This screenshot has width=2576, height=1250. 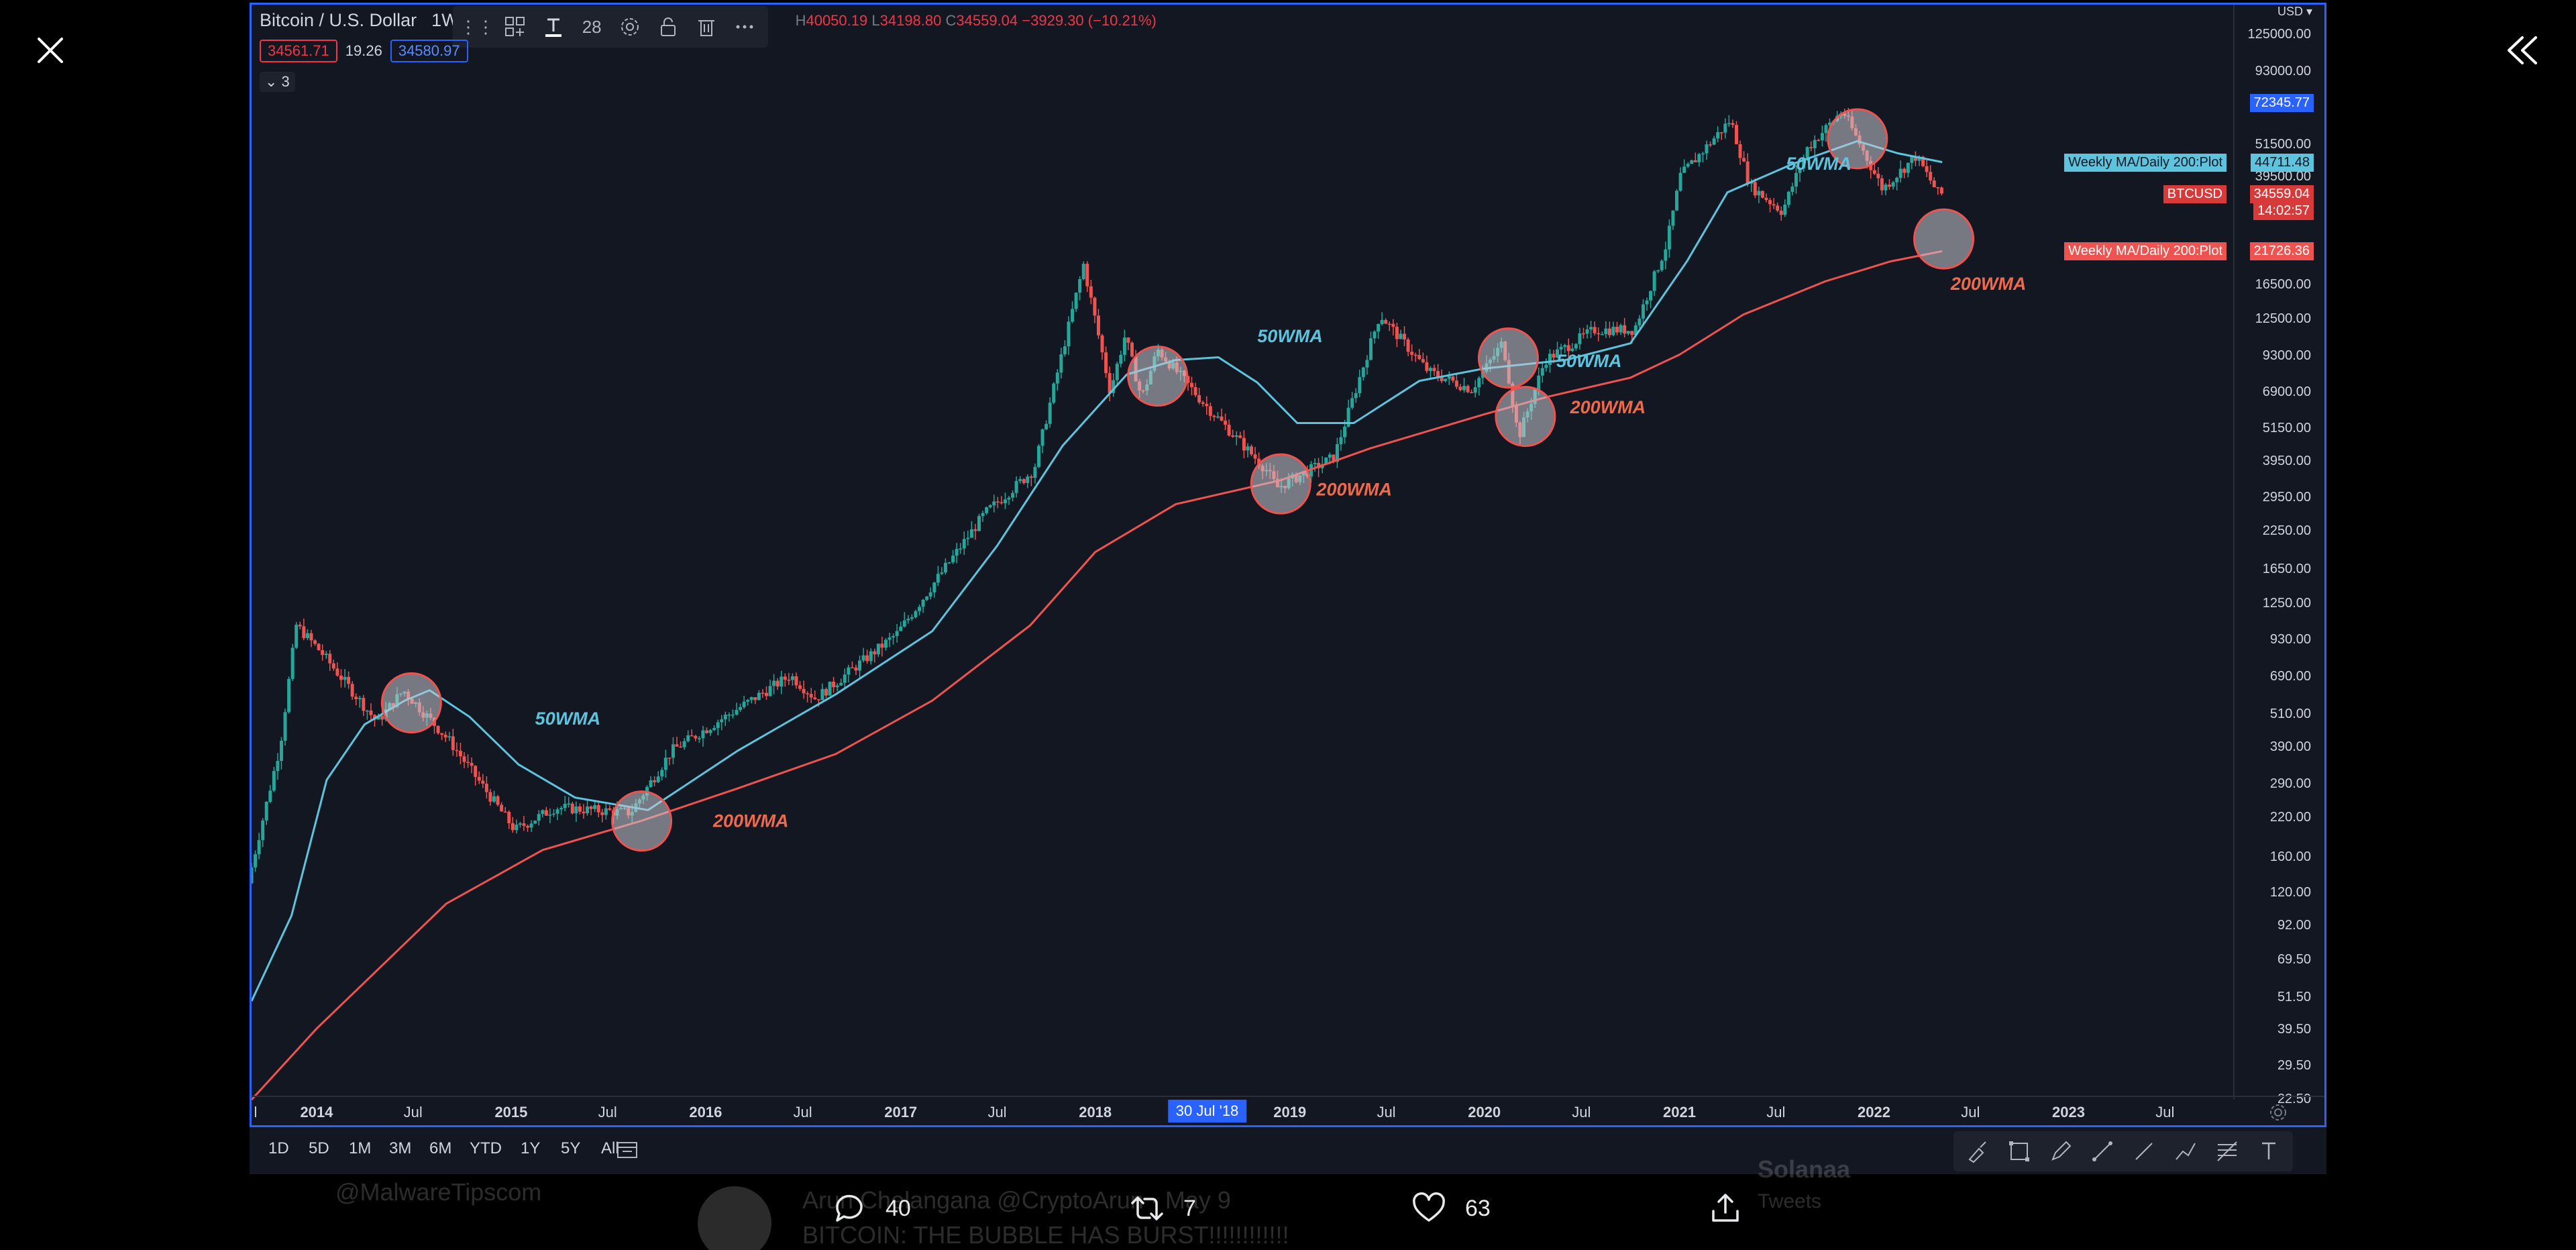 What do you see at coordinates (592, 26) in the screenshot?
I see `font-size-value: 28` at bounding box center [592, 26].